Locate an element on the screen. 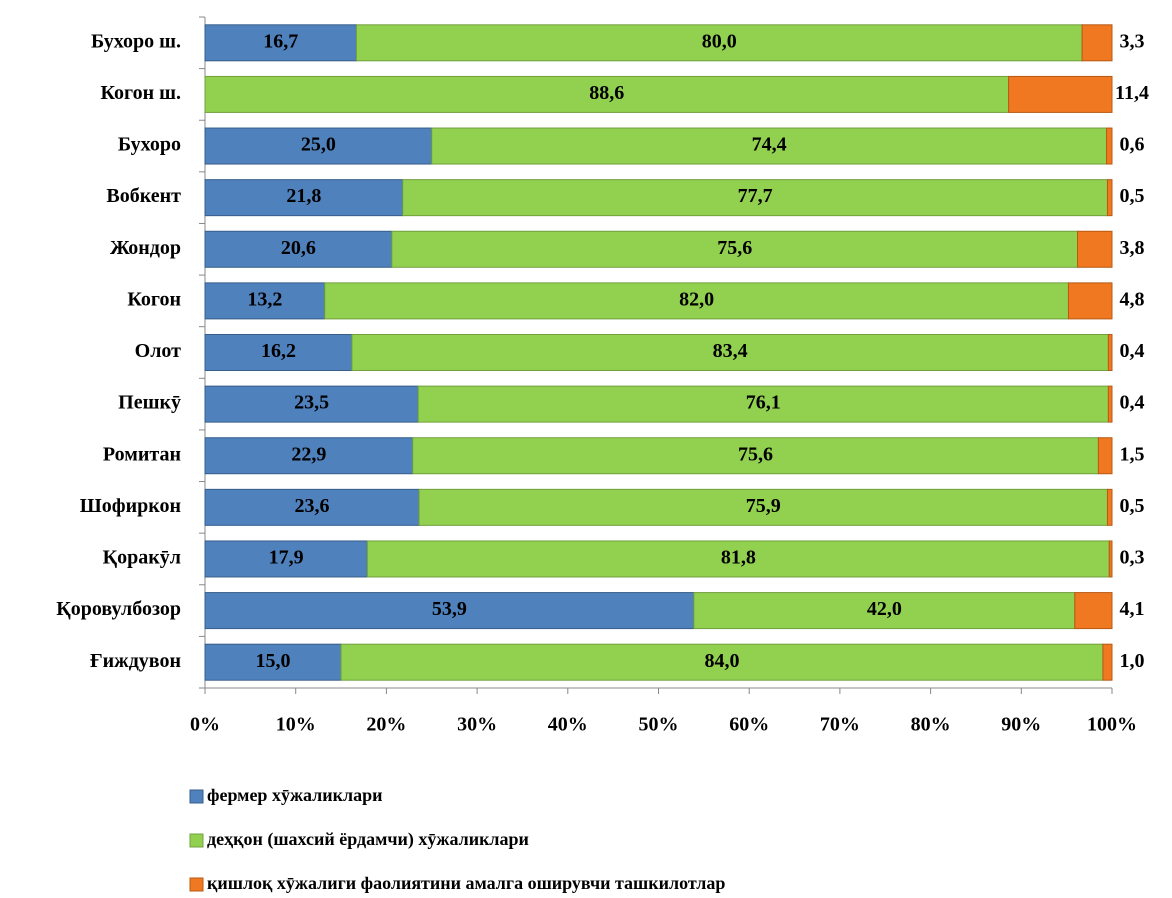  y-tick-label: Жондор is located at coordinates (145, 248).